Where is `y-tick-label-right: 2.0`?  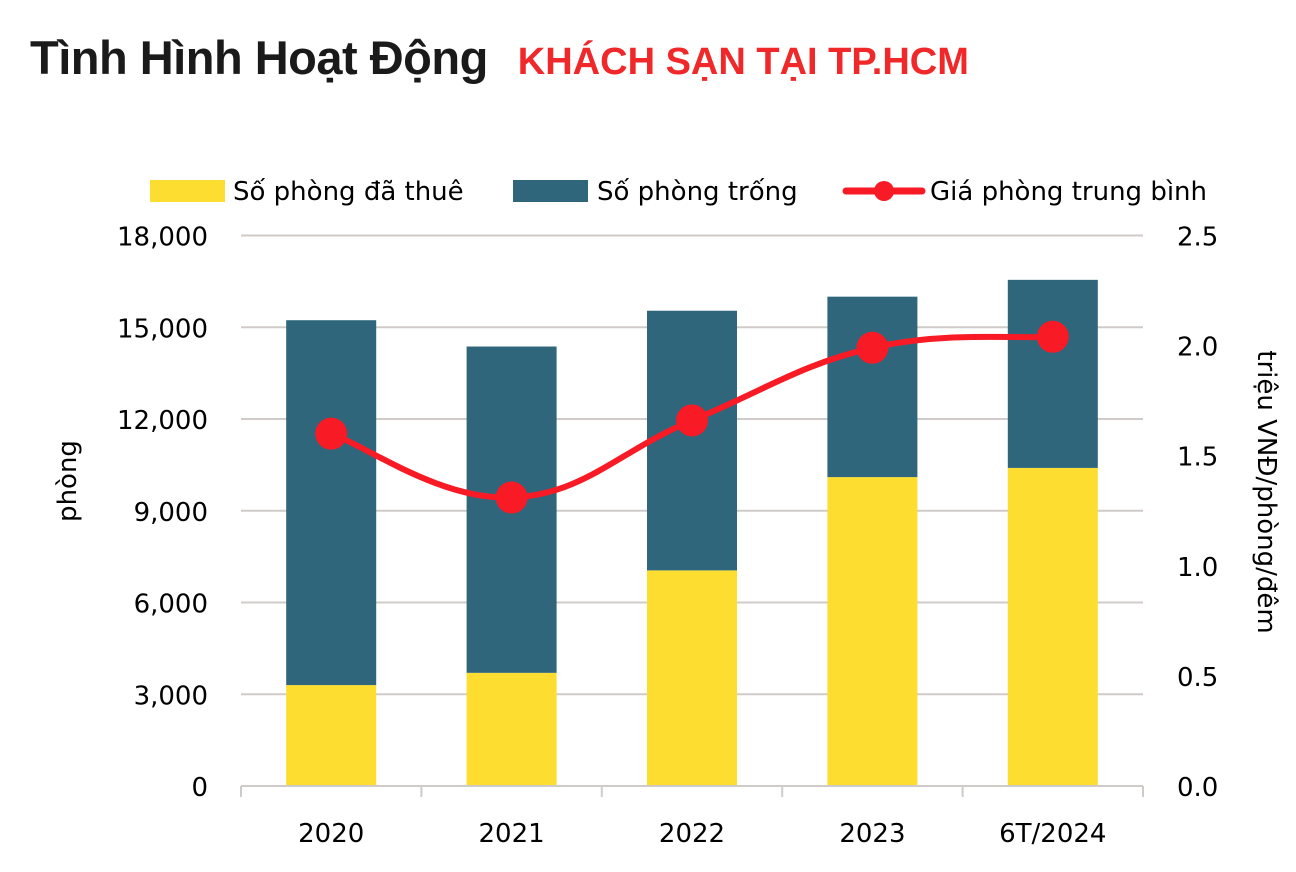 y-tick-label-right: 2.0 is located at coordinates (1197, 348).